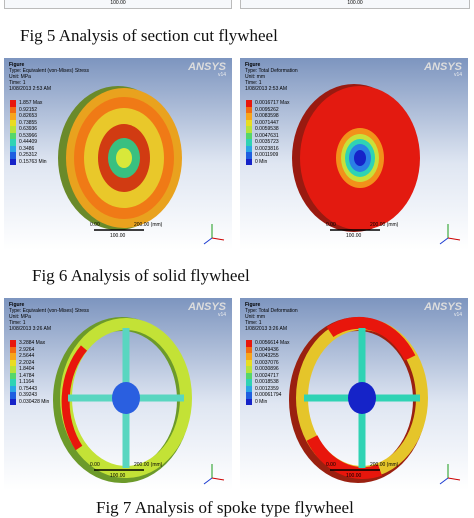 The height and width of the screenshot is (518, 474). I want to click on legend-label: 0.0049436, so click(267, 349).